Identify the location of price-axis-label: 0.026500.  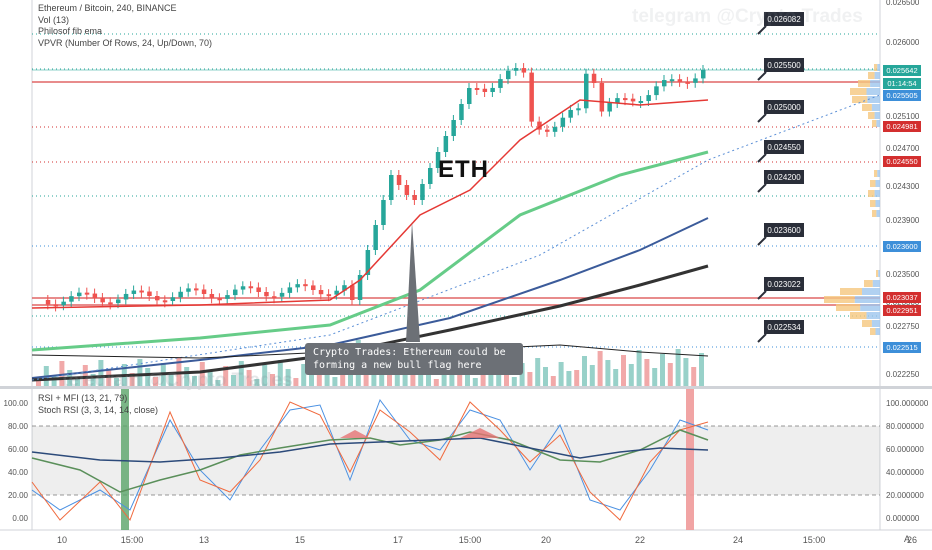
(903, 3).